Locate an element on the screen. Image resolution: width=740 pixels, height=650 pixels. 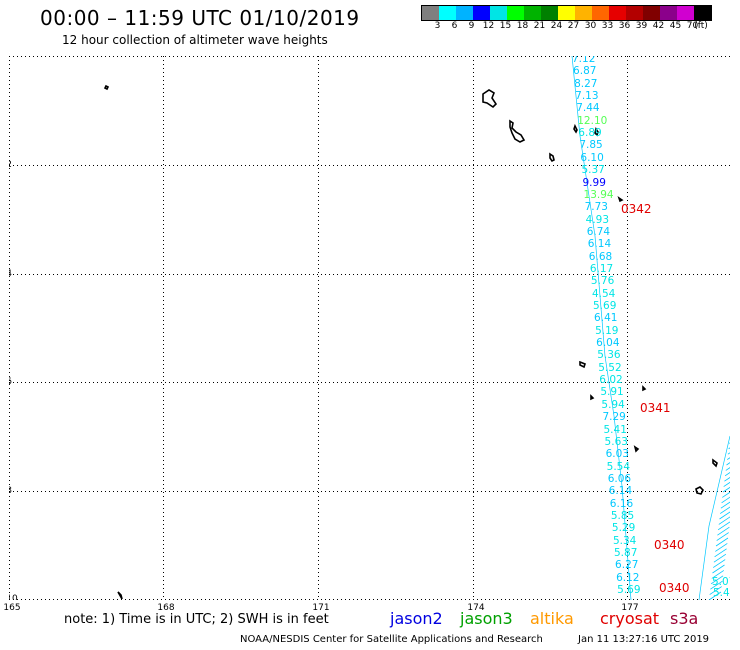
wave-height-value: 5.63 is located at coordinates (616, 441).